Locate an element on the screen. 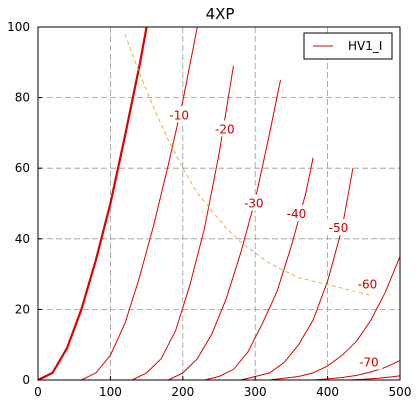 This screenshot has width=416, height=403. legend-box is located at coordinates (348, 46).